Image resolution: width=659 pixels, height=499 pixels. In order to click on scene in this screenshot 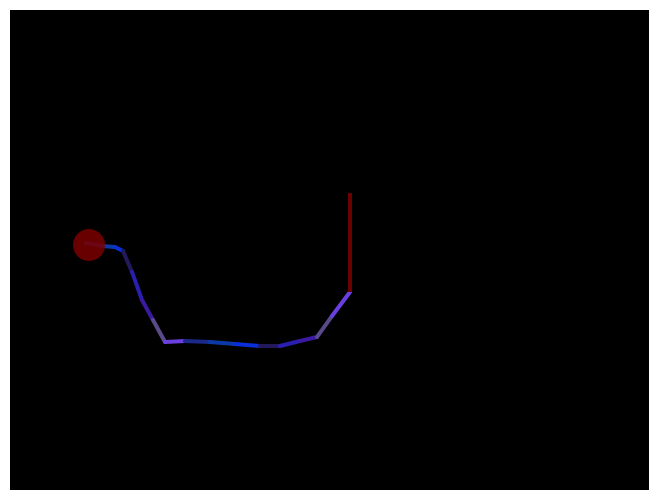, I will do `click(212, 270)`.